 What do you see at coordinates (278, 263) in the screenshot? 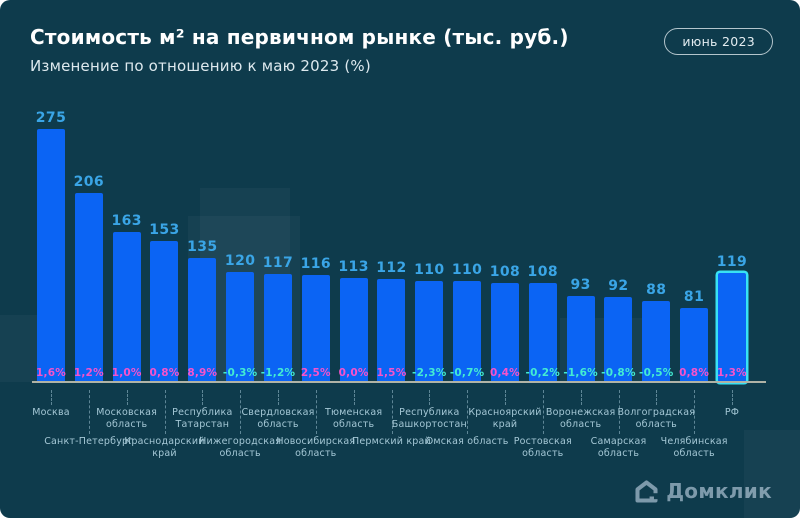
I see `bar-value-label: 117` at bounding box center [278, 263].